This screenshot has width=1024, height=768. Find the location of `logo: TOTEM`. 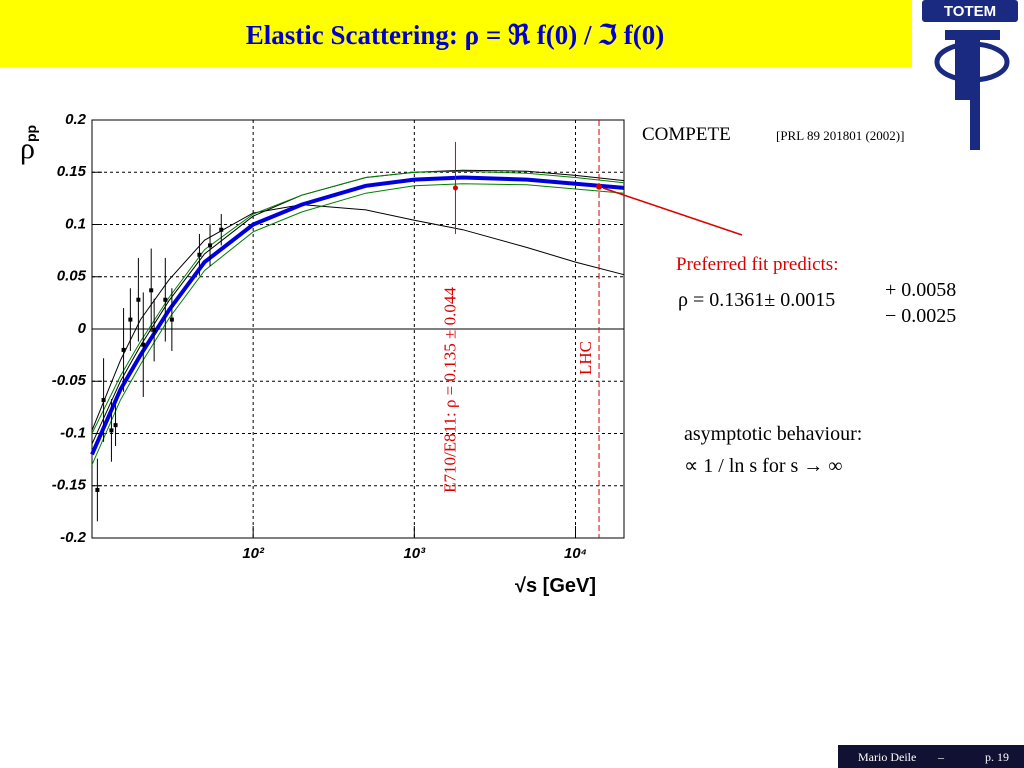

logo: TOTEM is located at coordinates (970, 75).